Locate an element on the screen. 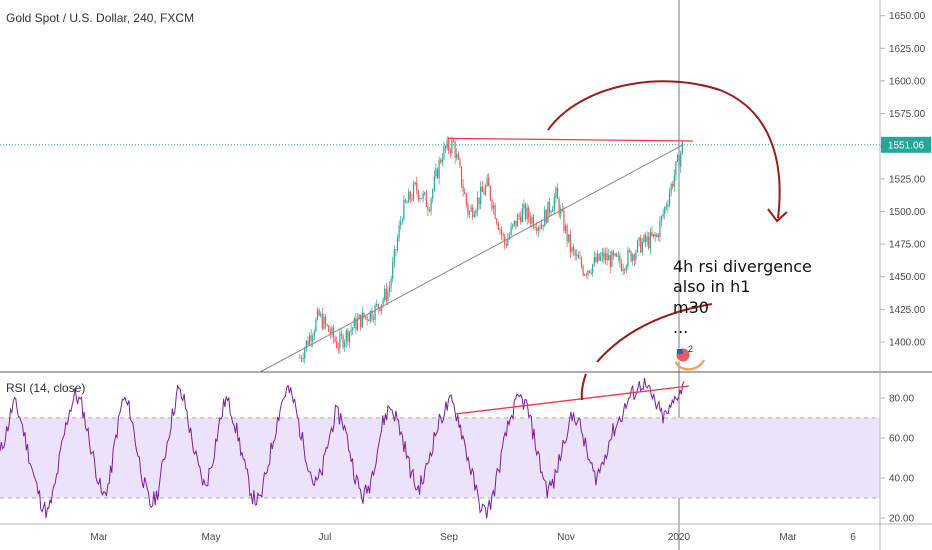 Image resolution: width=932 pixels, height=550 pixels. resistance-line is located at coordinates (570, 139).